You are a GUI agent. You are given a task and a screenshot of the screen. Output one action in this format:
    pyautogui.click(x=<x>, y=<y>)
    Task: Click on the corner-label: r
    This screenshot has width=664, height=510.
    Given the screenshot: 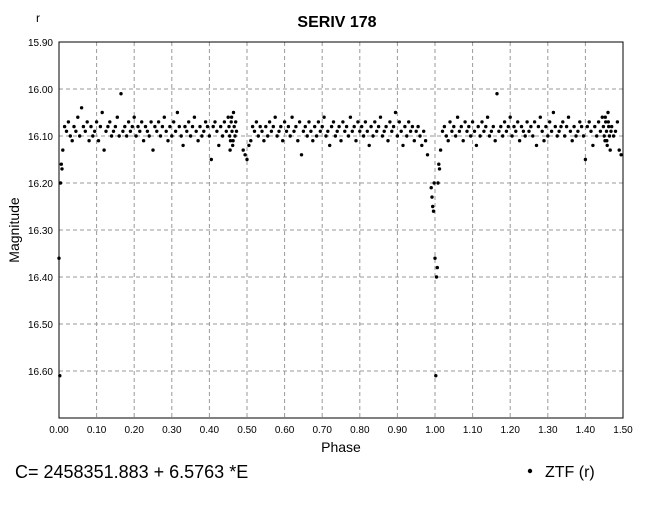 What is the action you would take?
    pyautogui.click(x=38, y=18)
    